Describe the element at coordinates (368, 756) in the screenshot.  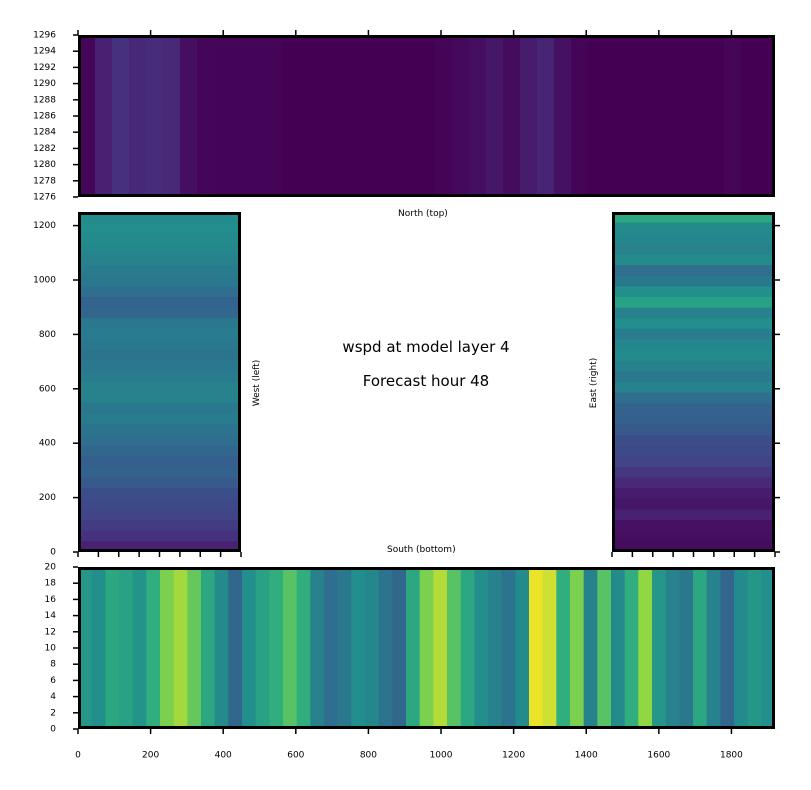
I see `south-xtick-label: 800` at that location.